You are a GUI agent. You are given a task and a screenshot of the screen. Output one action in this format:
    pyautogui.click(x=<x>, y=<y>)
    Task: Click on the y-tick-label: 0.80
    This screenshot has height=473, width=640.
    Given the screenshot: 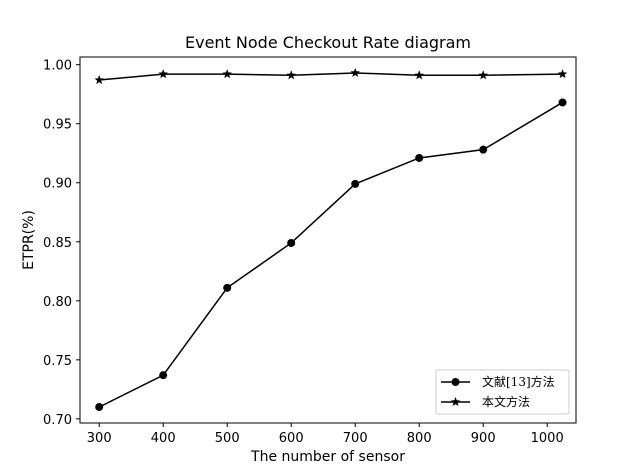 What is the action you would take?
    pyautogui.click(x=57, y=302)
    